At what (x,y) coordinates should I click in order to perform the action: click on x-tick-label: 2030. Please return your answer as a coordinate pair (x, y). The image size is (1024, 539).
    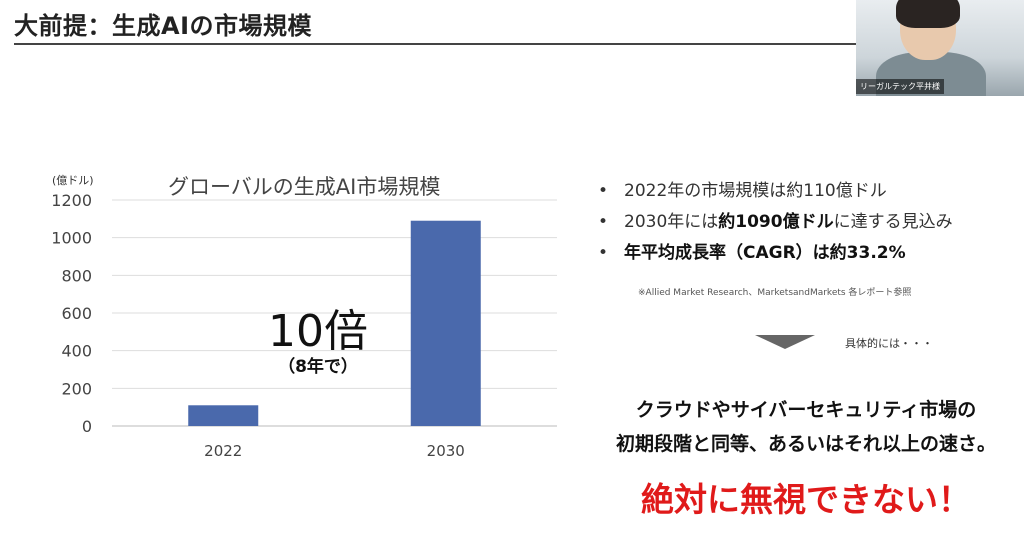
    Looking at the image, I should click on (446, 451).